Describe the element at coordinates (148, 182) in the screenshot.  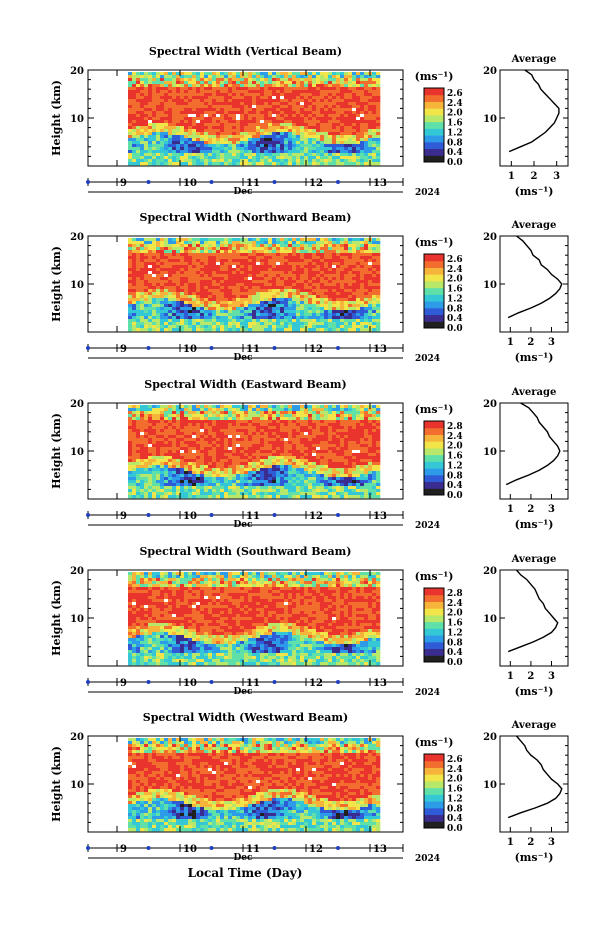
I see `half-day-marker` at that location.